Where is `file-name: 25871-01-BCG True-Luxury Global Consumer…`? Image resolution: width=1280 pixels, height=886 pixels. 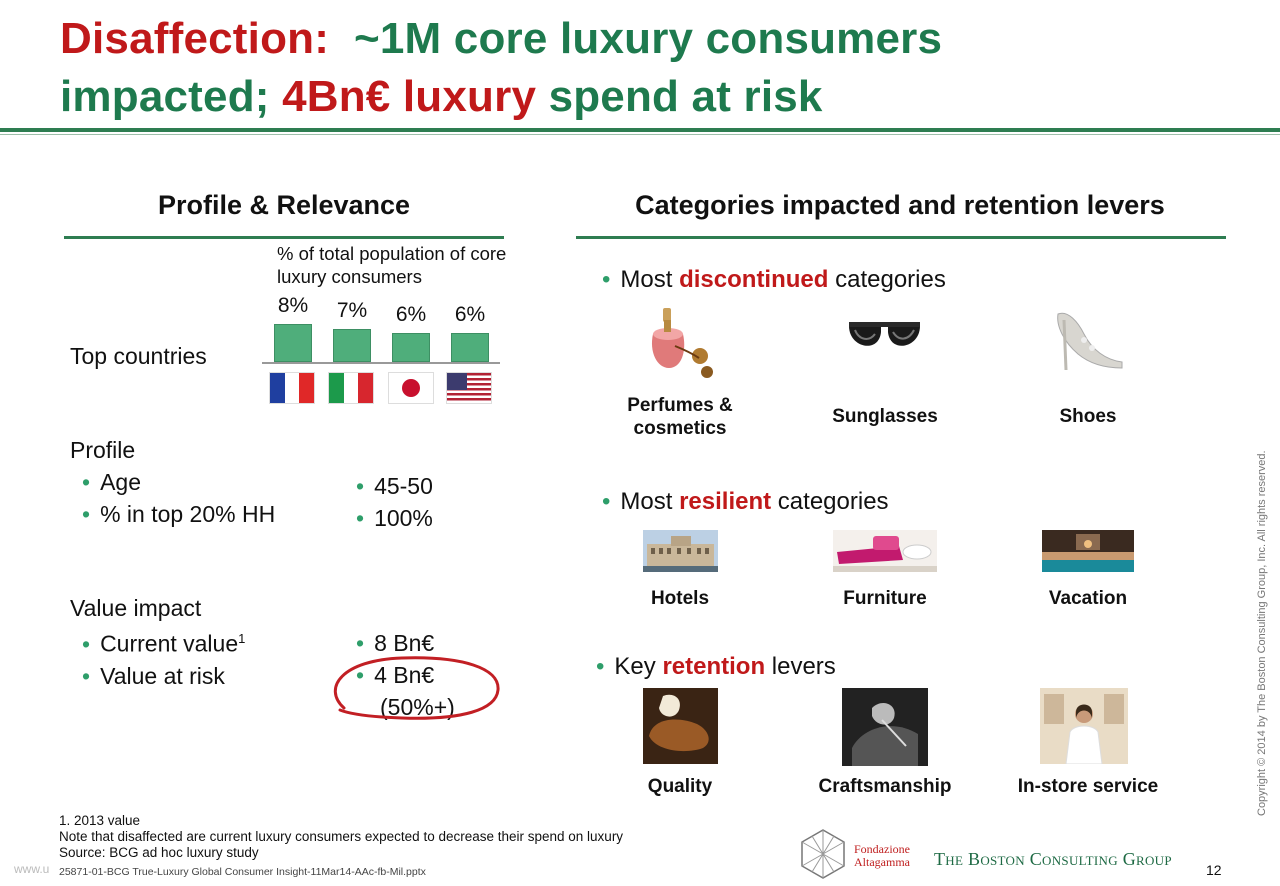
file-name: 25871-01-BCG True-Luxury Global Consumer… is located at coordinates (242, 872).